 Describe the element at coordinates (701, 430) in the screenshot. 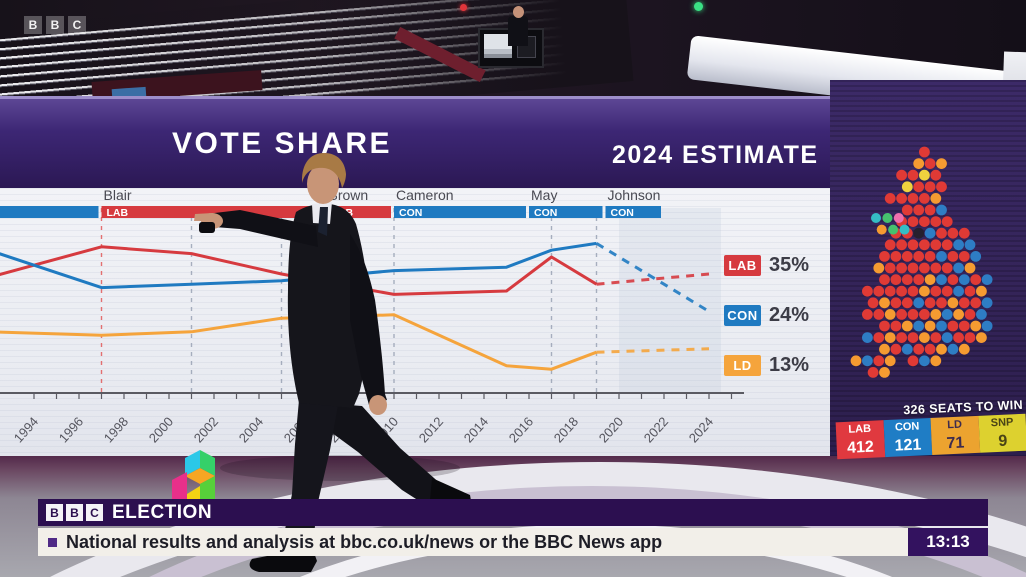

I see `x-tick-label: 2024` at that location.